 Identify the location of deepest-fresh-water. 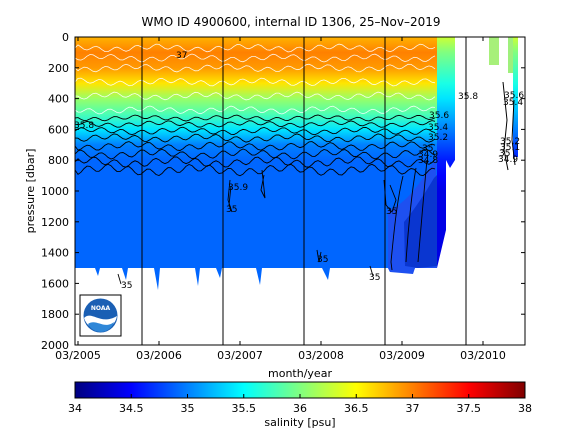
(420, 221).